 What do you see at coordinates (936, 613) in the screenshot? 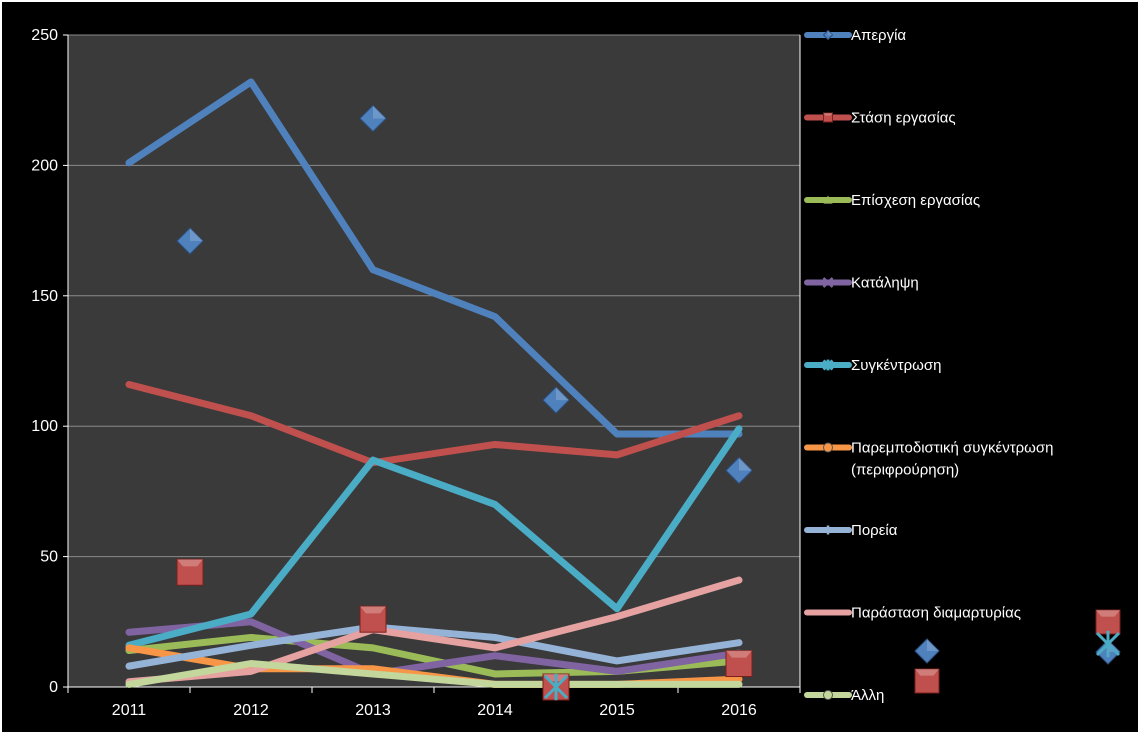
I see `legend-label: Παράσταση διαμαρτυρίας` at bounding box center [936, 613].